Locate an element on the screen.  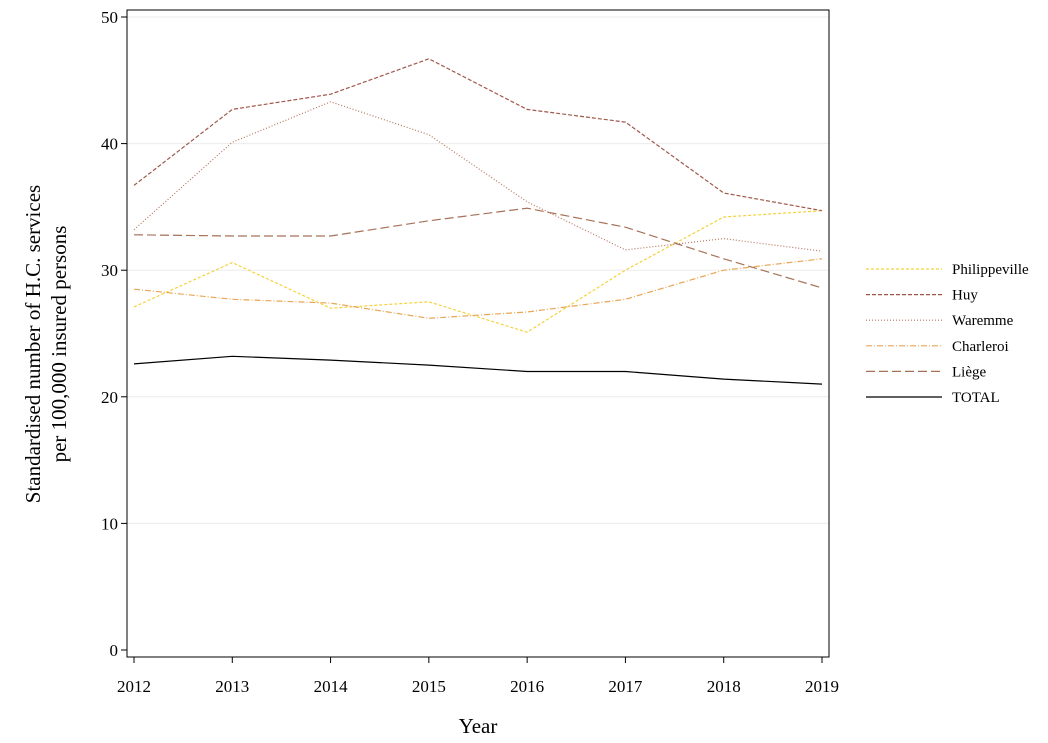
x-tick-label: 2018 is located at coordinates (724, 686).